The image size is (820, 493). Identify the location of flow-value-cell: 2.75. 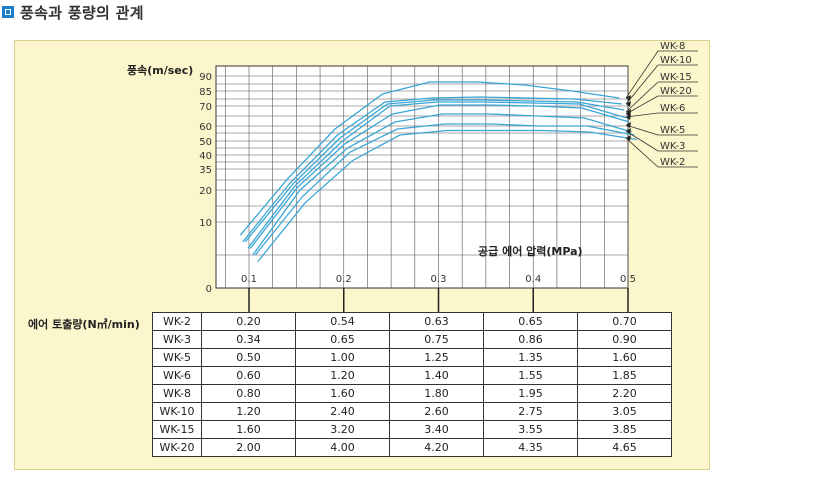
(530, 411).